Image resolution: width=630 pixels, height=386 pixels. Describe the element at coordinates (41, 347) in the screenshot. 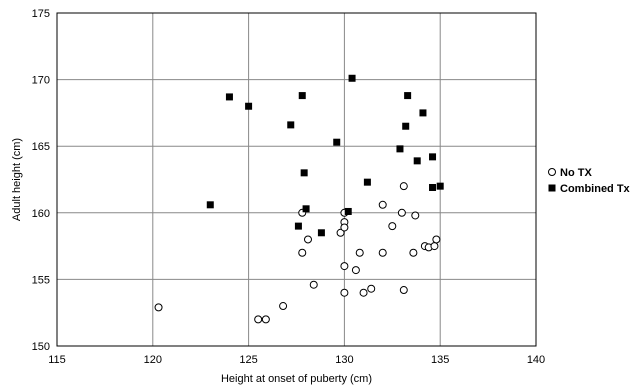

I see `y-tick-label: 150` at that location.